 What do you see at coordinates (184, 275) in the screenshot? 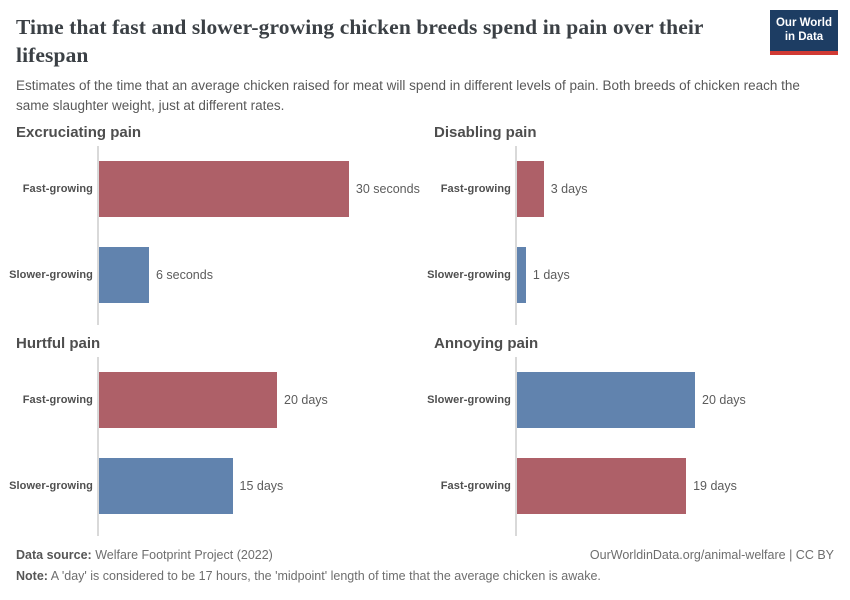
I see `value-label: 6 seconds` at bounding box center [184, 275].